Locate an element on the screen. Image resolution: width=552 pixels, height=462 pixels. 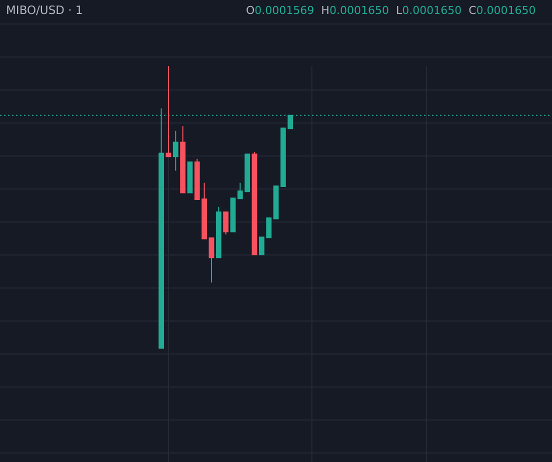
text: O0.0001569 is located at coordinates (280, 10).